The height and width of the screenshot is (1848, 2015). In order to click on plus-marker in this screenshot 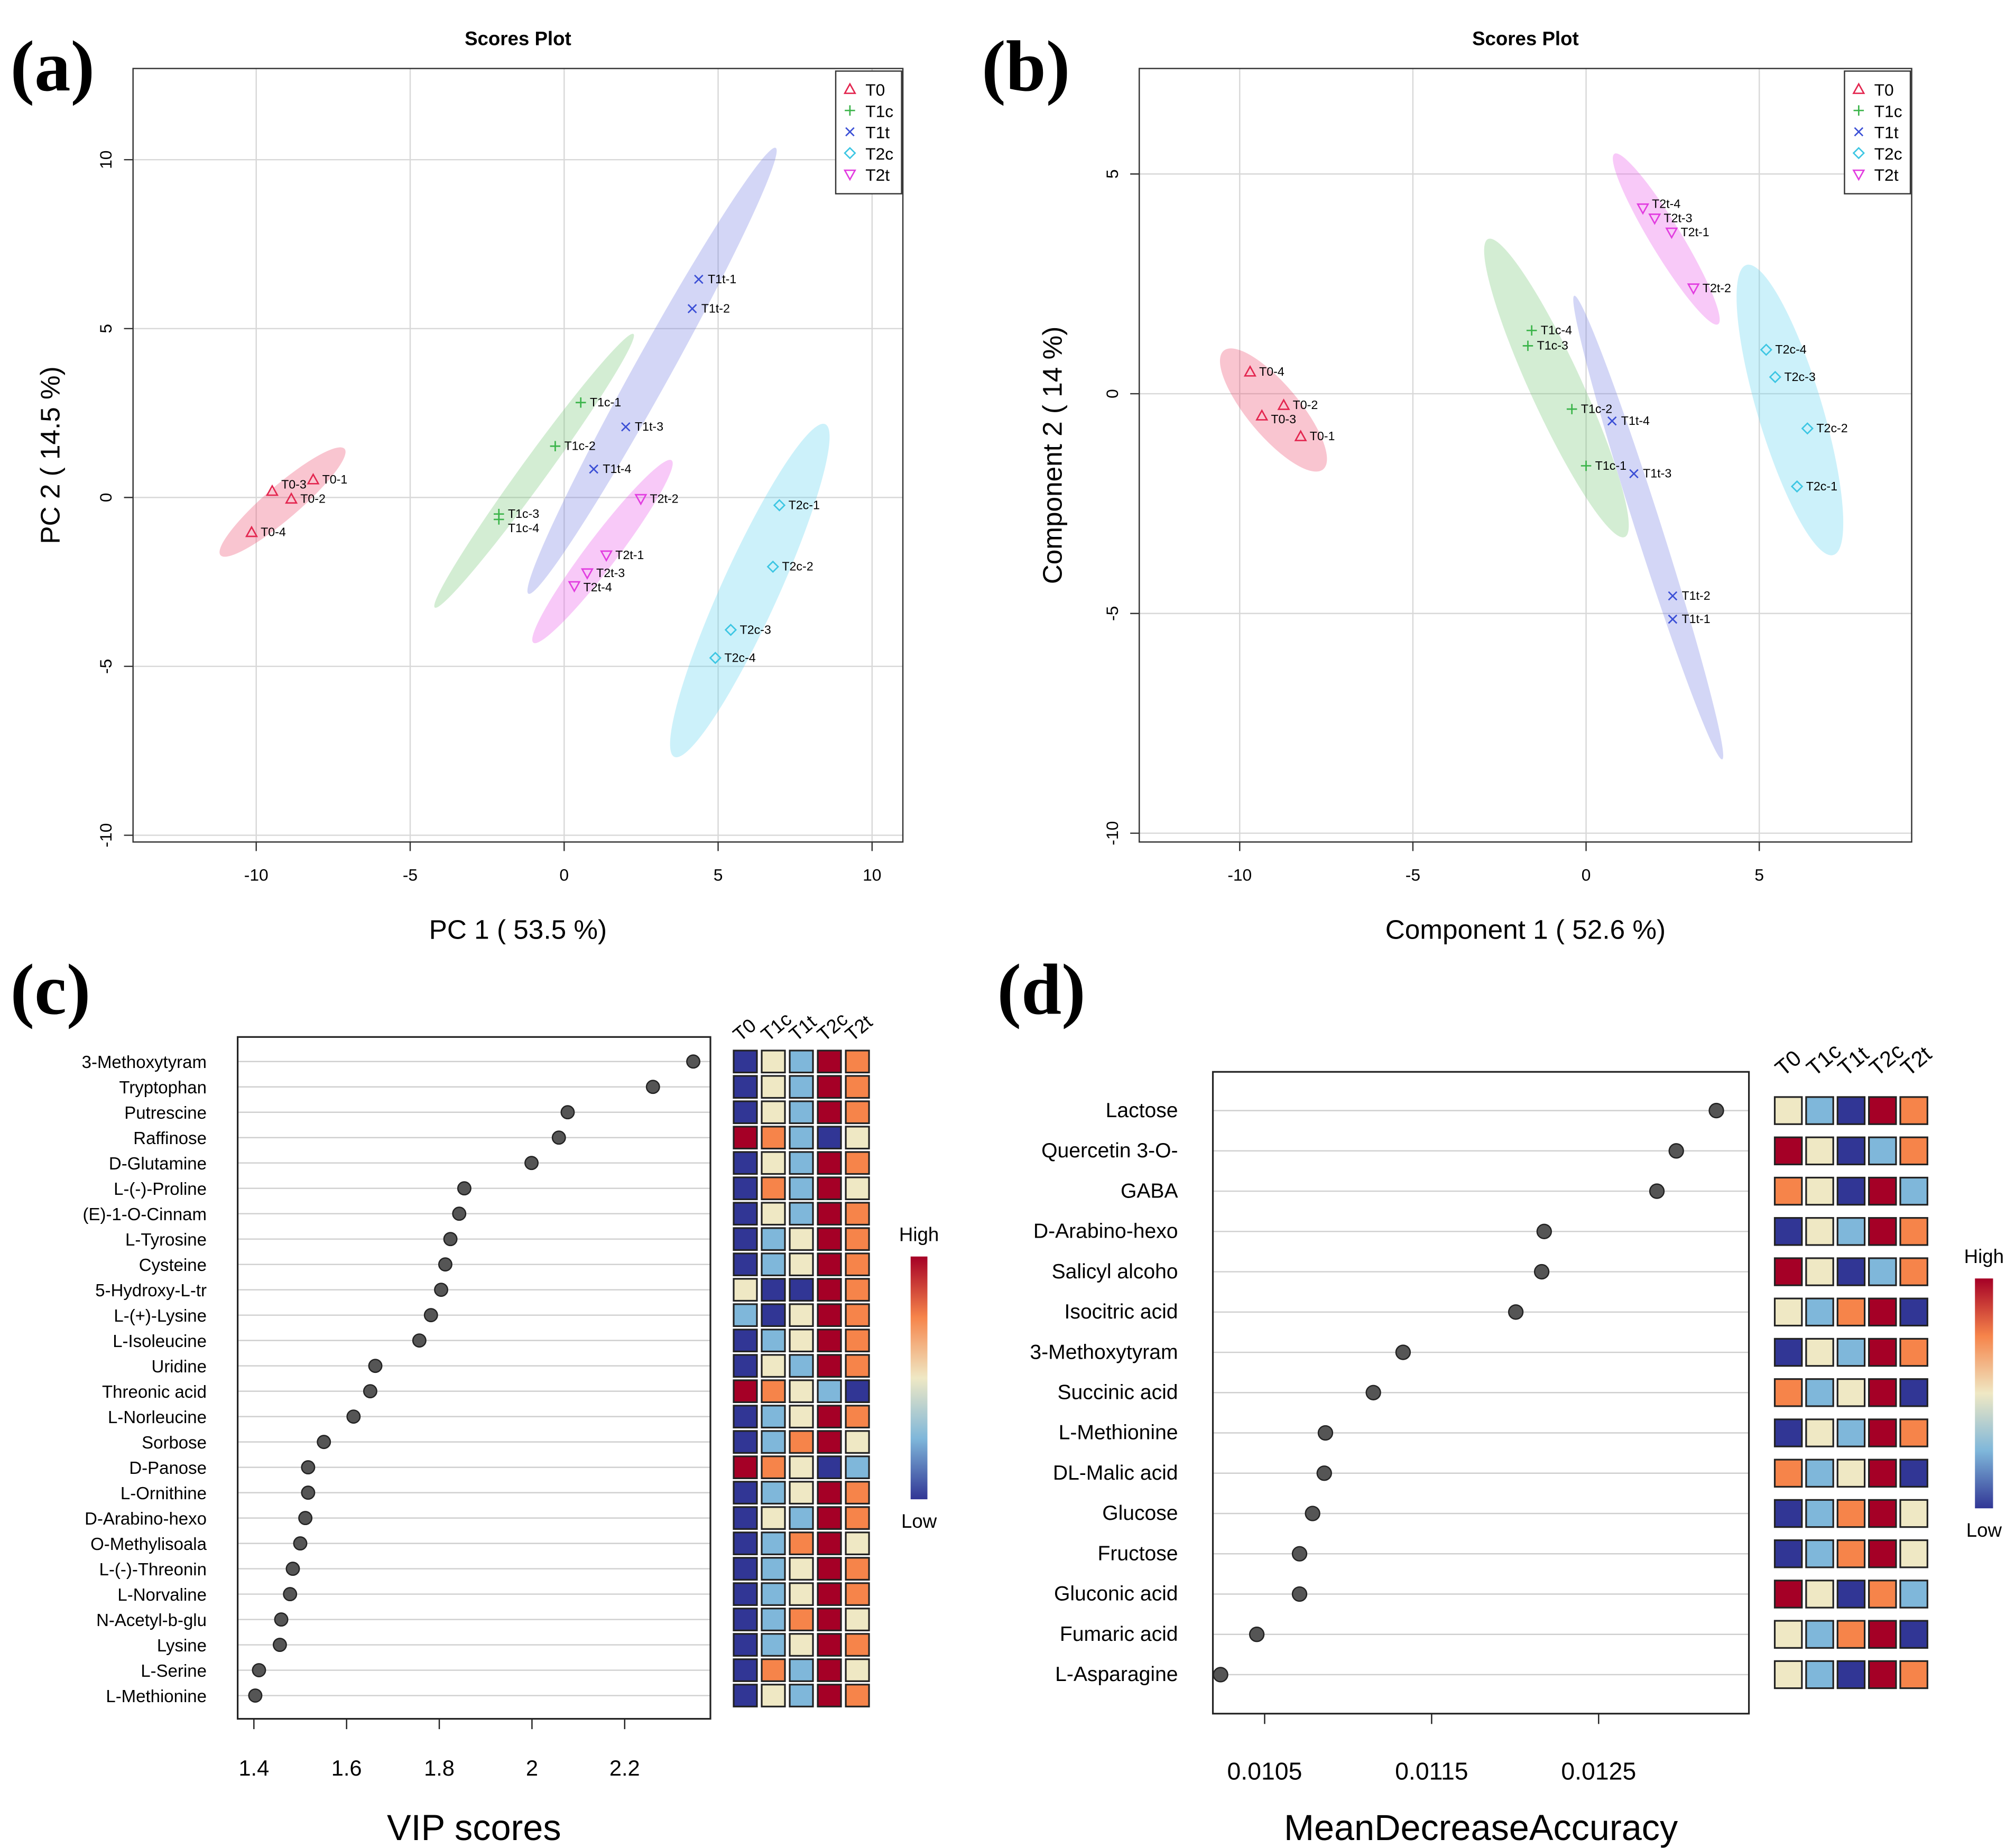, I will do `click(850, 110)`.